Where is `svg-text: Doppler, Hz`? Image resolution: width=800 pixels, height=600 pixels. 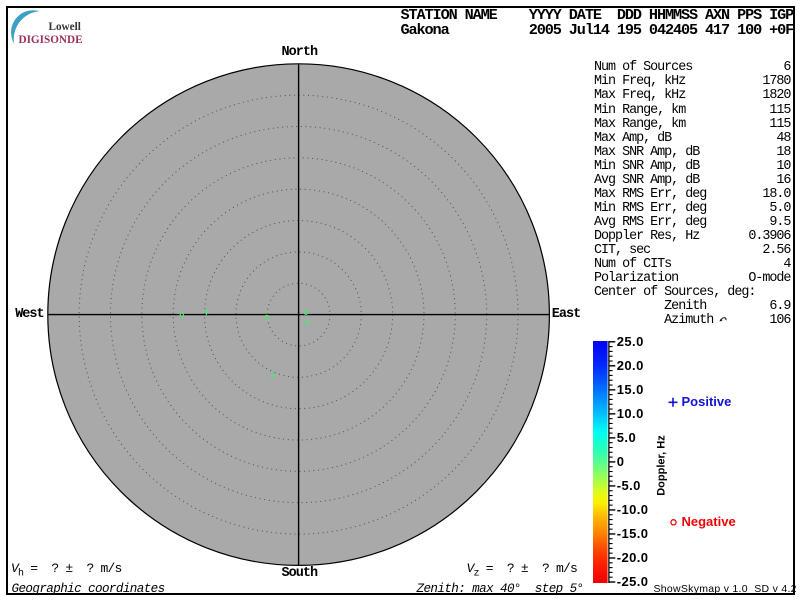
svg-text: Doppler, Hz is located at coordinates (662, 465).